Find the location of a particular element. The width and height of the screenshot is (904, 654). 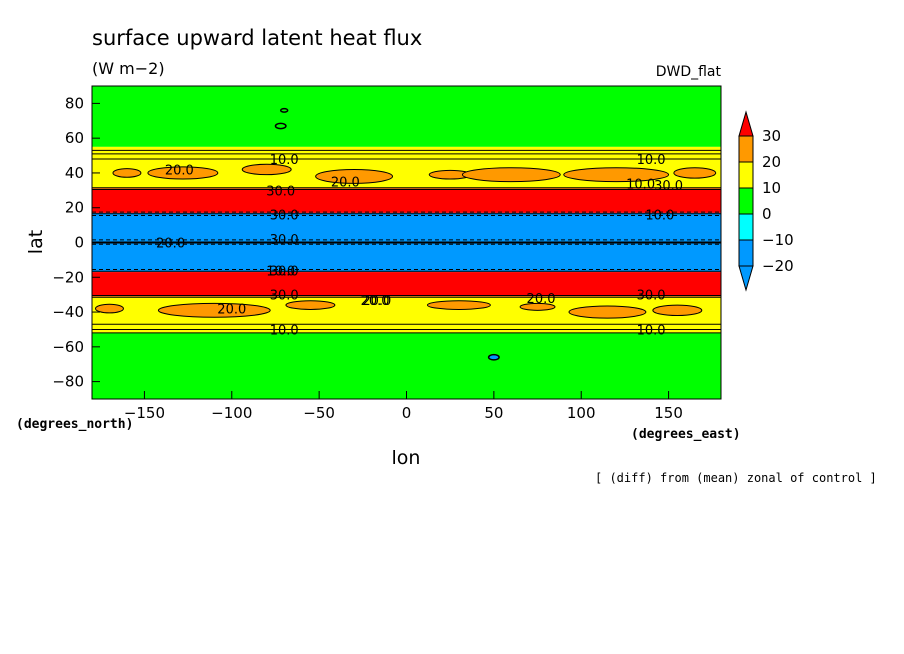

x-units-label: (degrees_east) is located at coordinates (686, 434).